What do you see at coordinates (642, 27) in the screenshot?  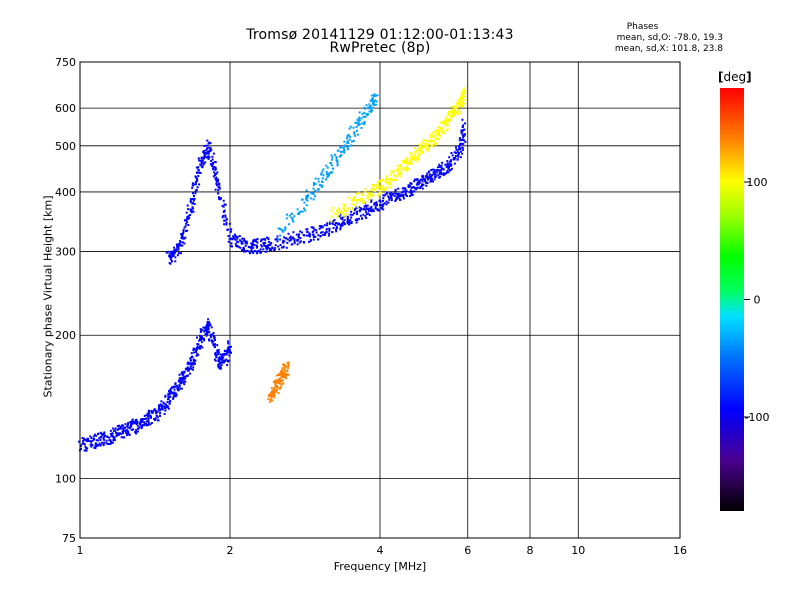 I see `phase-stats-title: Phases` at bounding box center [642, 27].